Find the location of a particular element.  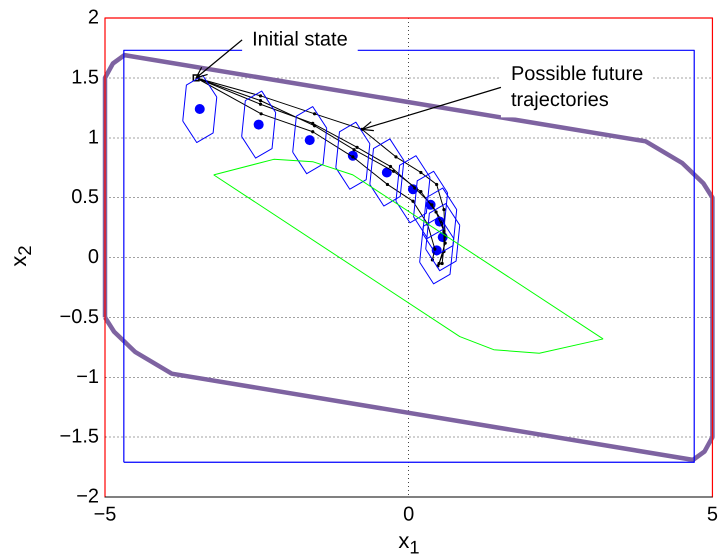

y-tick-label: 0 is located at coordinates (93, 257).